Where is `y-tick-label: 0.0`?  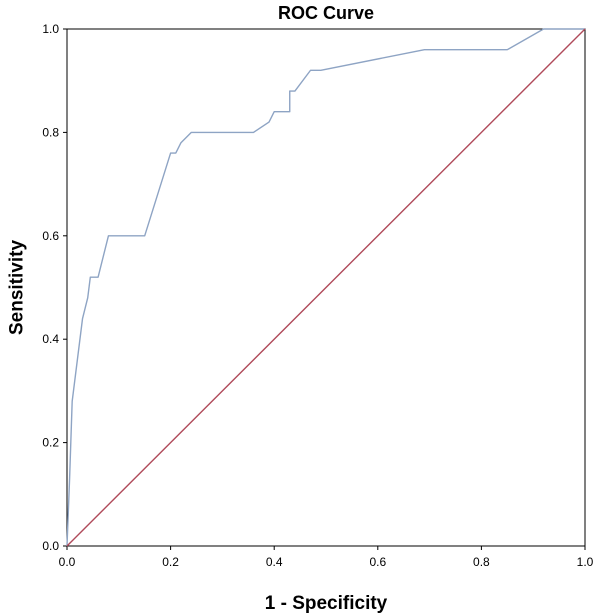
y-tick-label: 0.0 is located at coordinates (50, 546).